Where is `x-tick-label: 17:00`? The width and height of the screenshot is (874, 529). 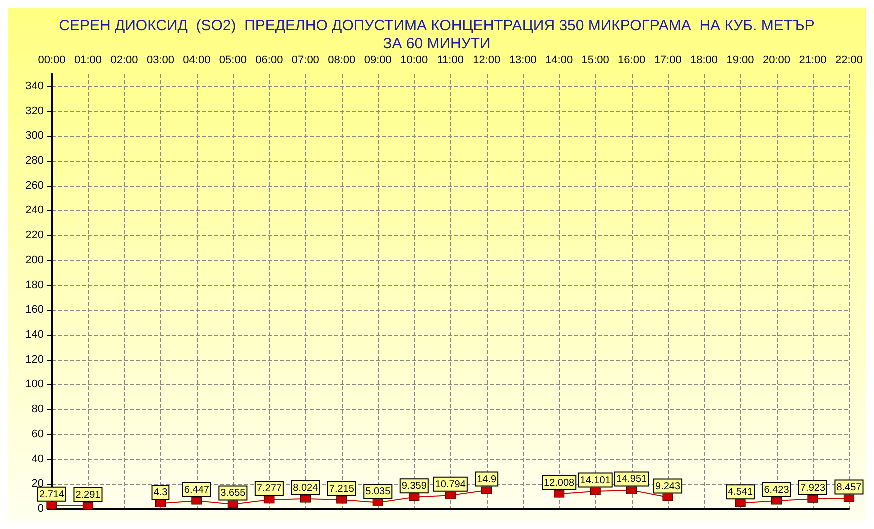
x-tick-label: 17:00 is located at coordinates (668, 60).